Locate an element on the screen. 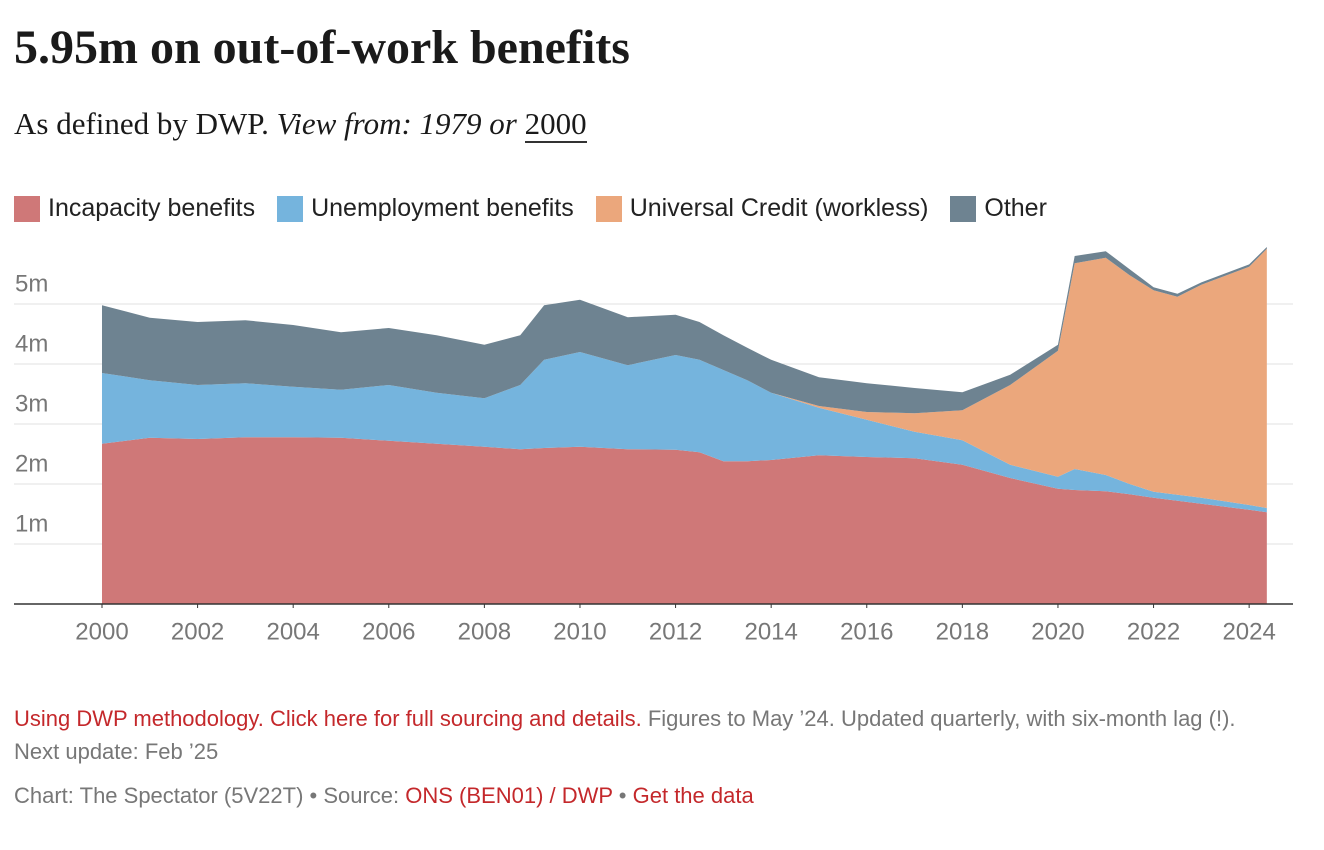  legend-label: Unemployment benefits is located at coordinates (442, 208).